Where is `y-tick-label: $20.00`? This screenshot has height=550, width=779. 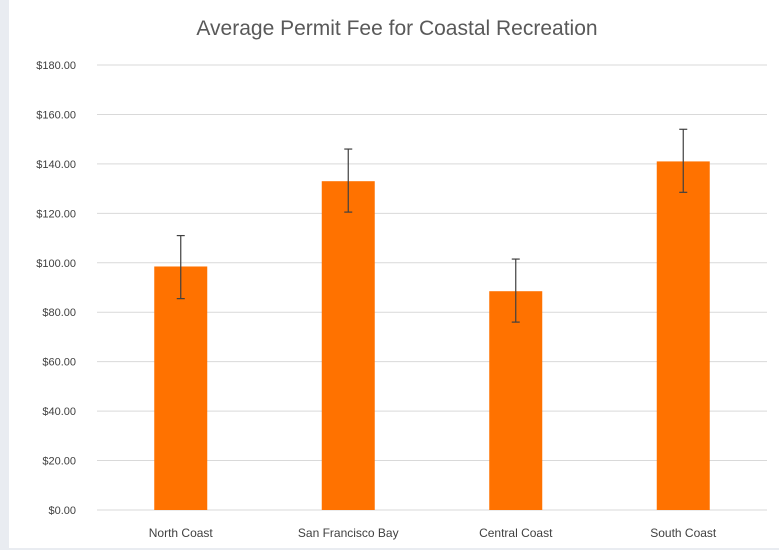 y-tick-label: $20.00 is located at coordinates (59, 462).